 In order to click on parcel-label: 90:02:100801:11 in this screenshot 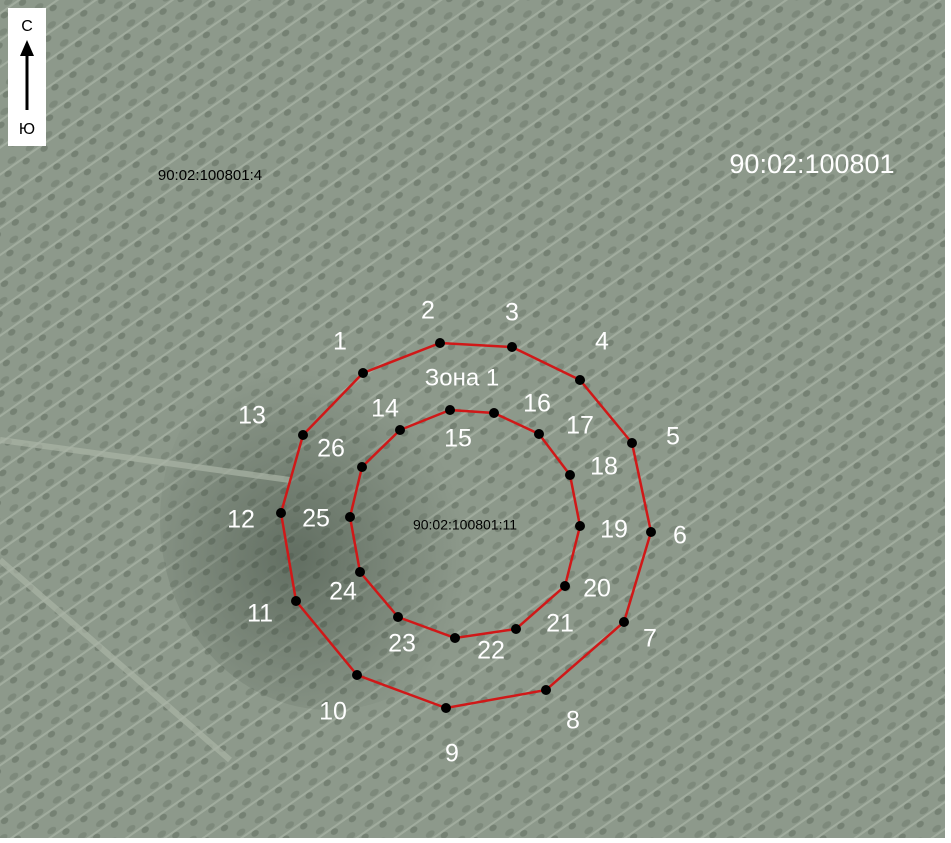, I will do `click(465, 525)`.